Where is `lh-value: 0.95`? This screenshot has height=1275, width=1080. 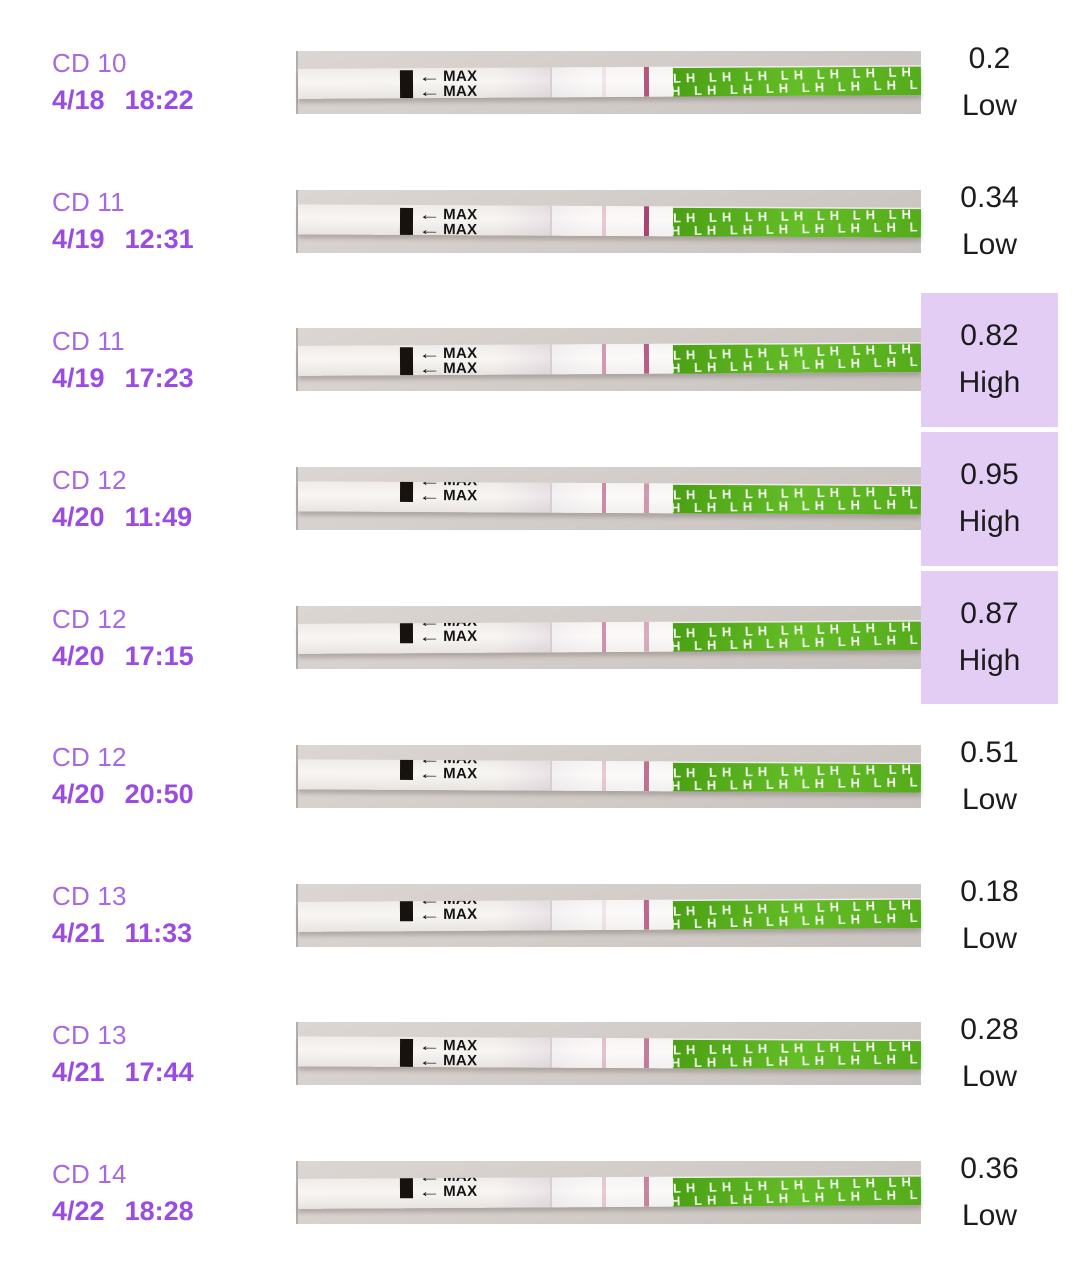 lh-value: 0.95 is located at coordinates (989, 475).